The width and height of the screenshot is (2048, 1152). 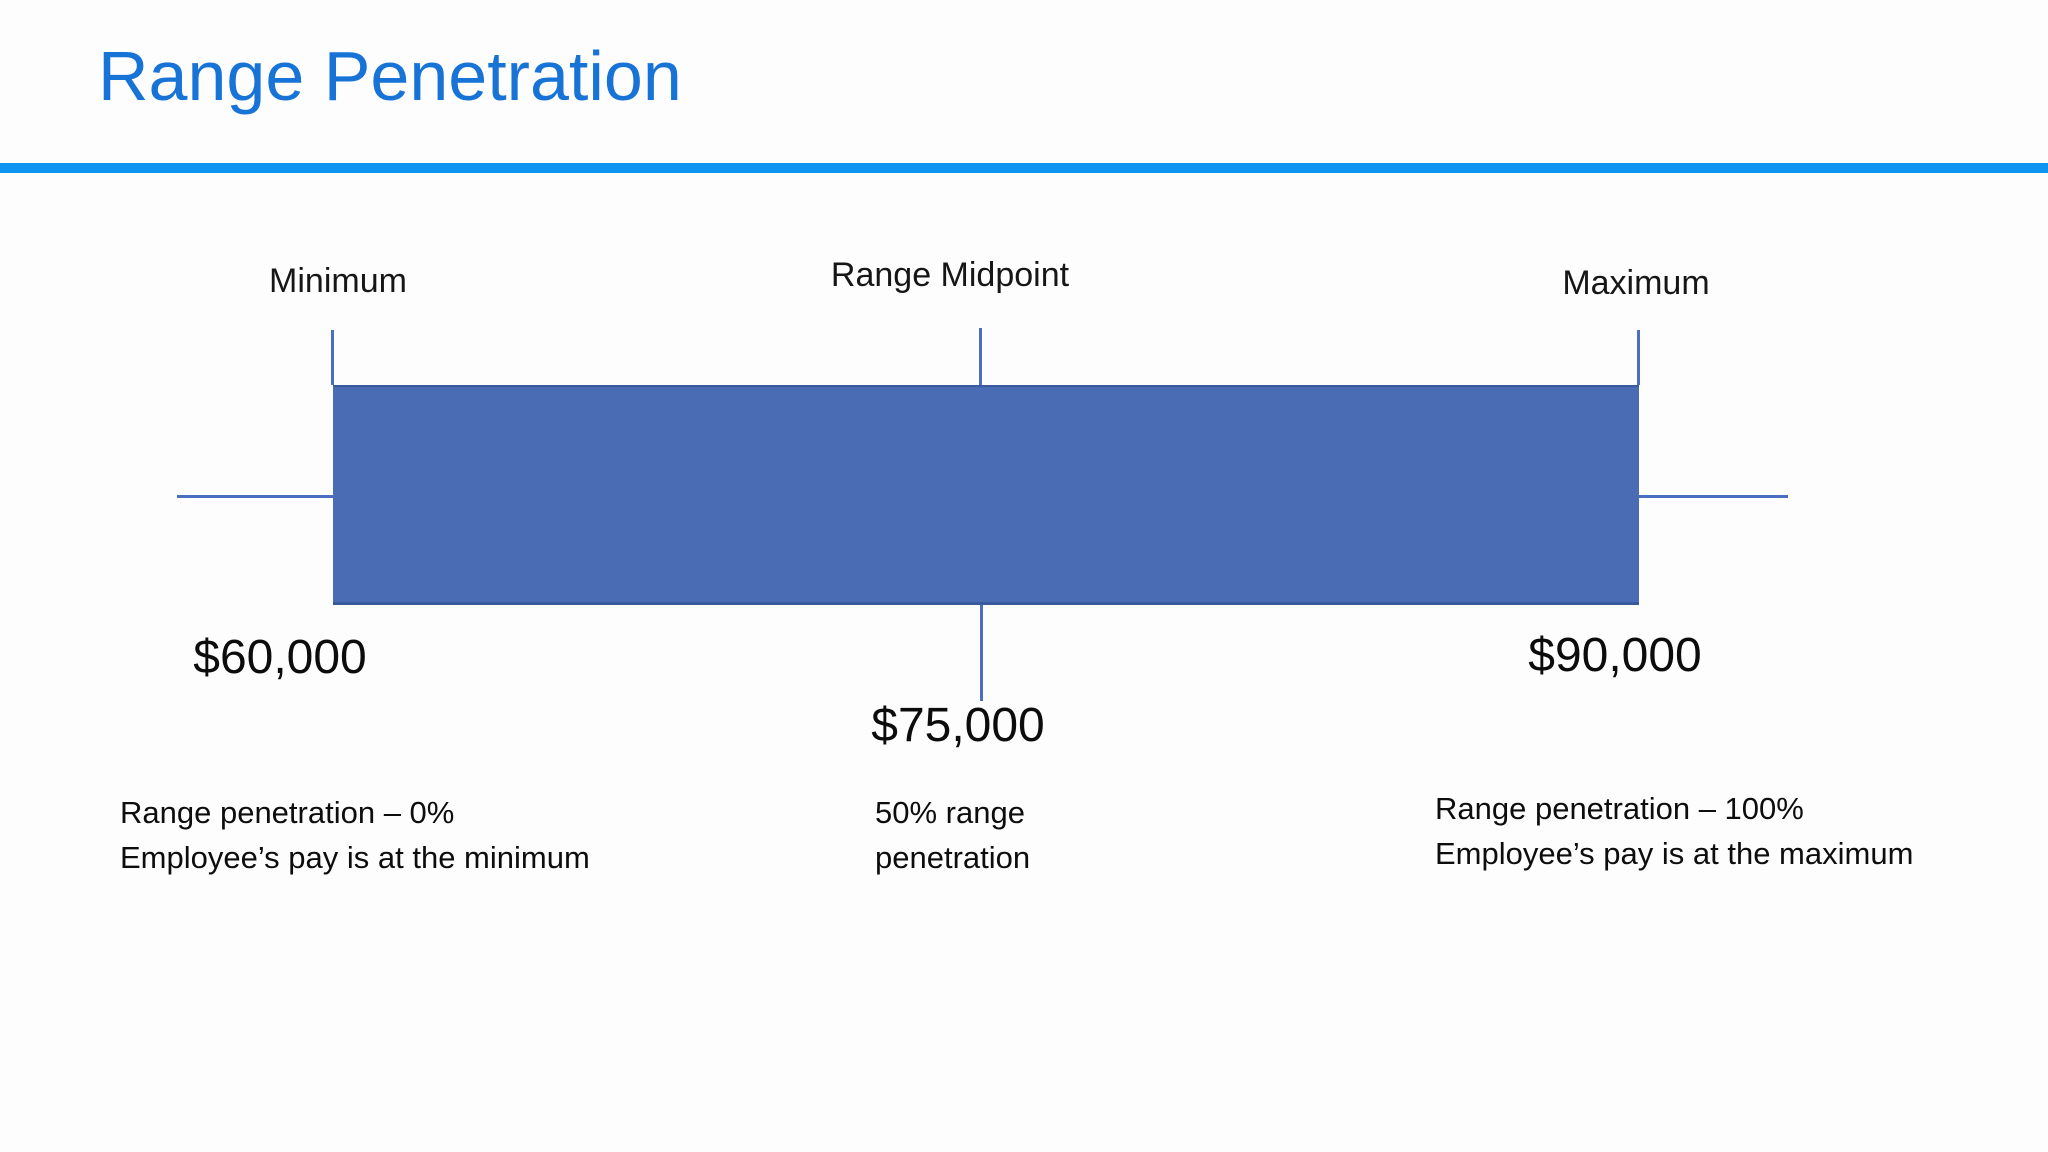 I want to click on value-minimum: $60,000, so click(x=280, y=657).